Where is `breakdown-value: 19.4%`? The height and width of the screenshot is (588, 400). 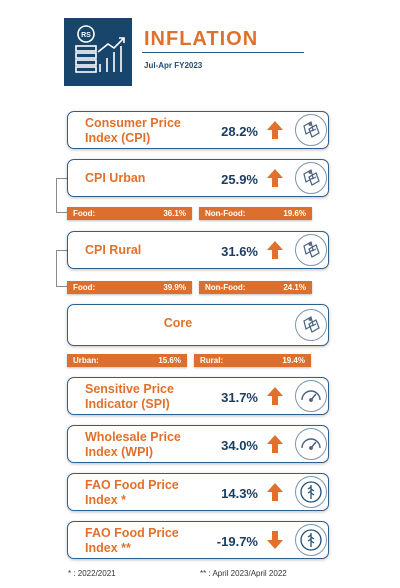 breakdown-value: 19.4% is located at coordinates (293, 360).